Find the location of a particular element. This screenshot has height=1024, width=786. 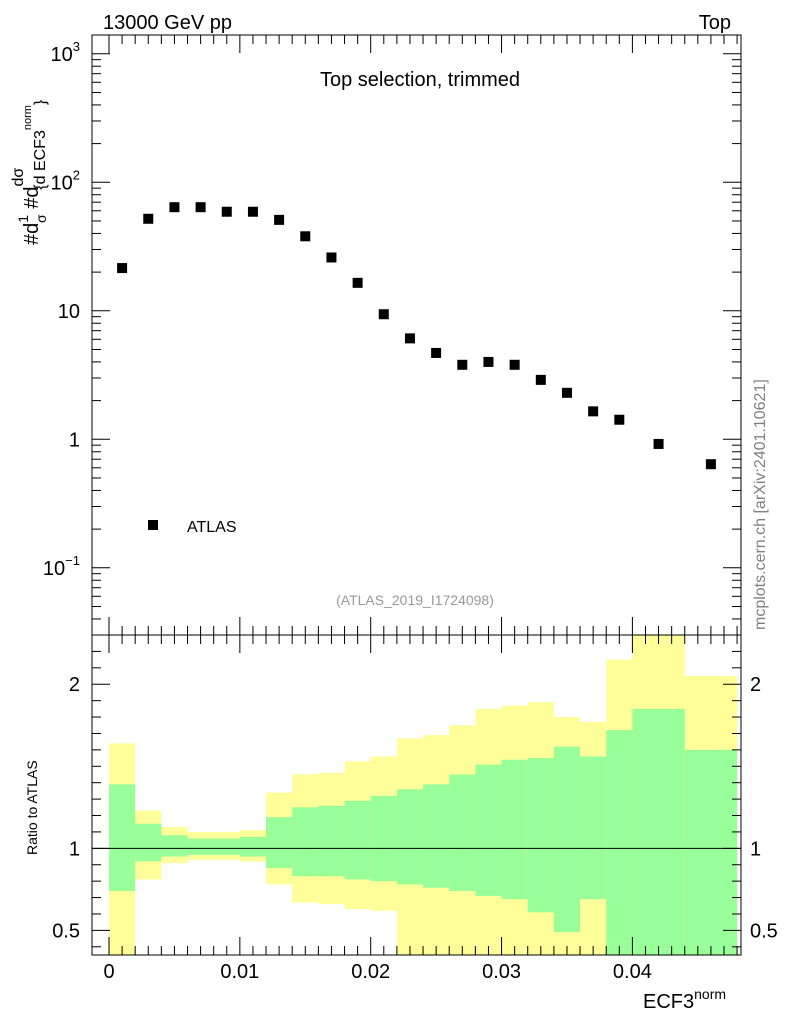

y-tick-label: 10³ is located at coordinates (65, 52).